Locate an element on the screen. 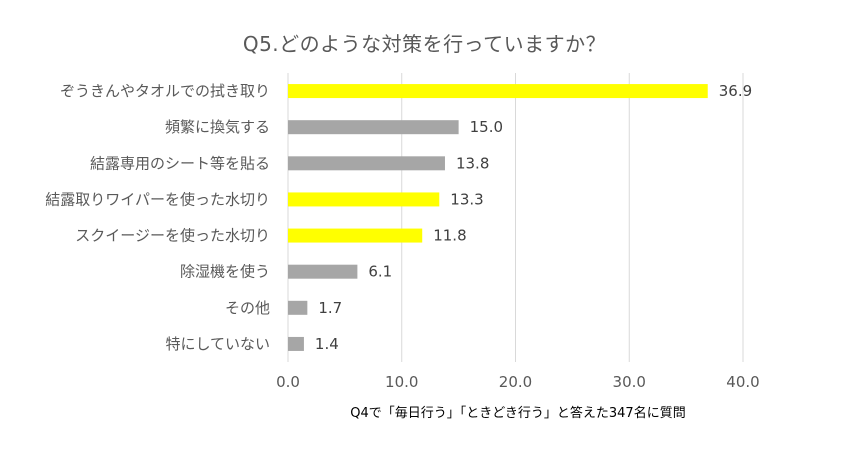 This screenshot has height=453, width=849. data-label: 13.3 is located at coordinates (466, 199).